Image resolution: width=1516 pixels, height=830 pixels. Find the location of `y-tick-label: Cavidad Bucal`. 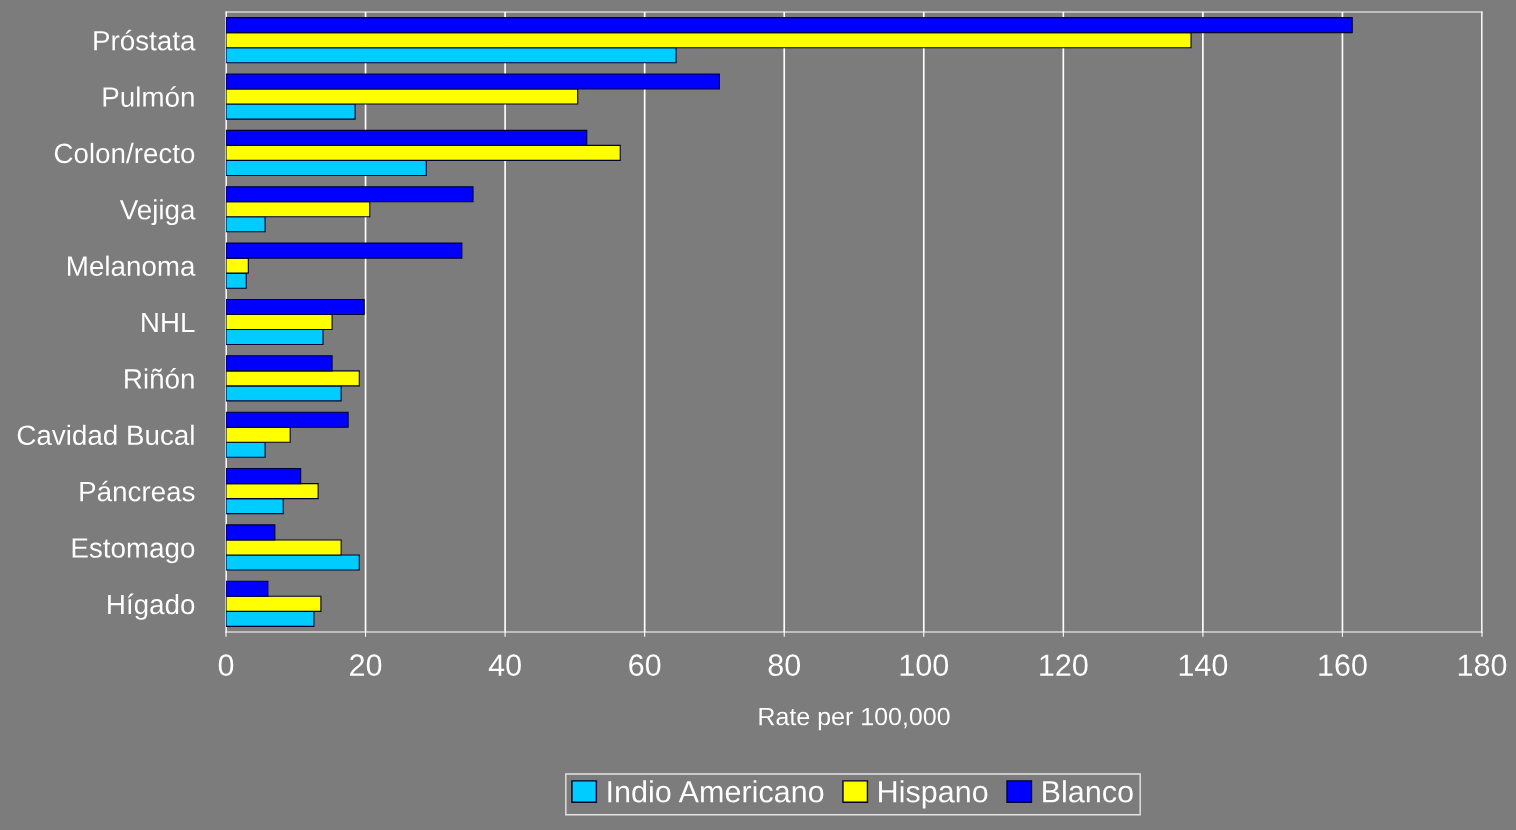

y-tick-label: Cavidad Bucal is located at coordinates (105, 435).